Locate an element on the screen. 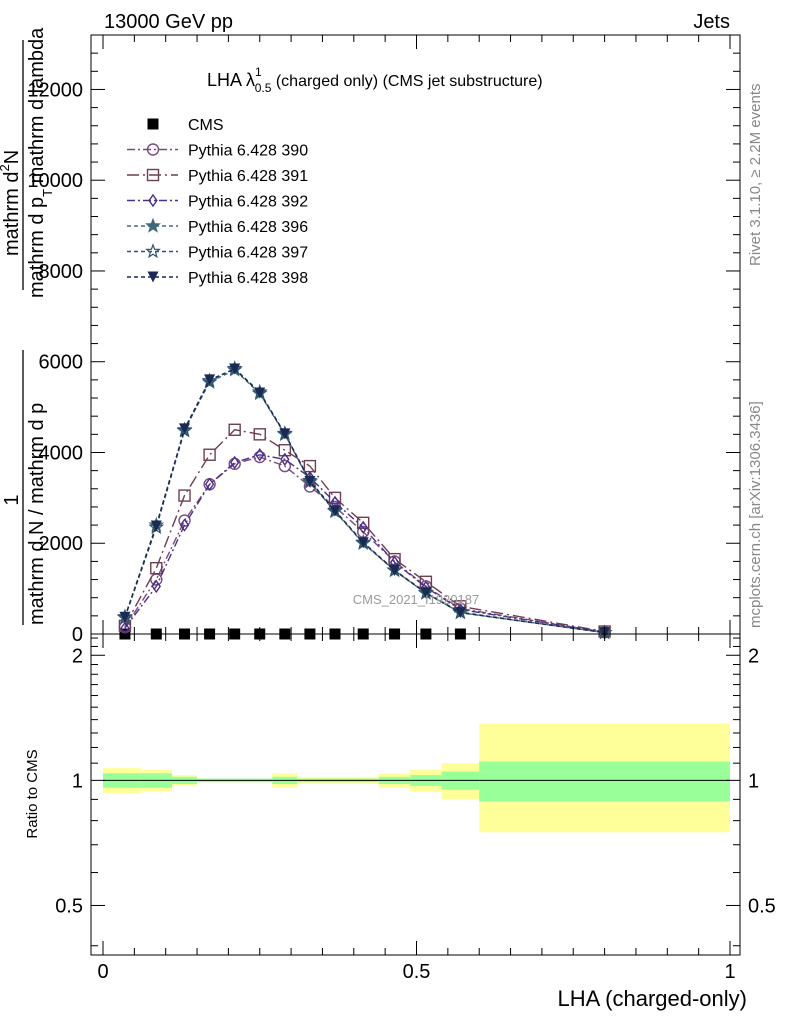 This screenshot has height=1024, width=786. main-ytick-label: 4000 is located at coordinates (61, 453).